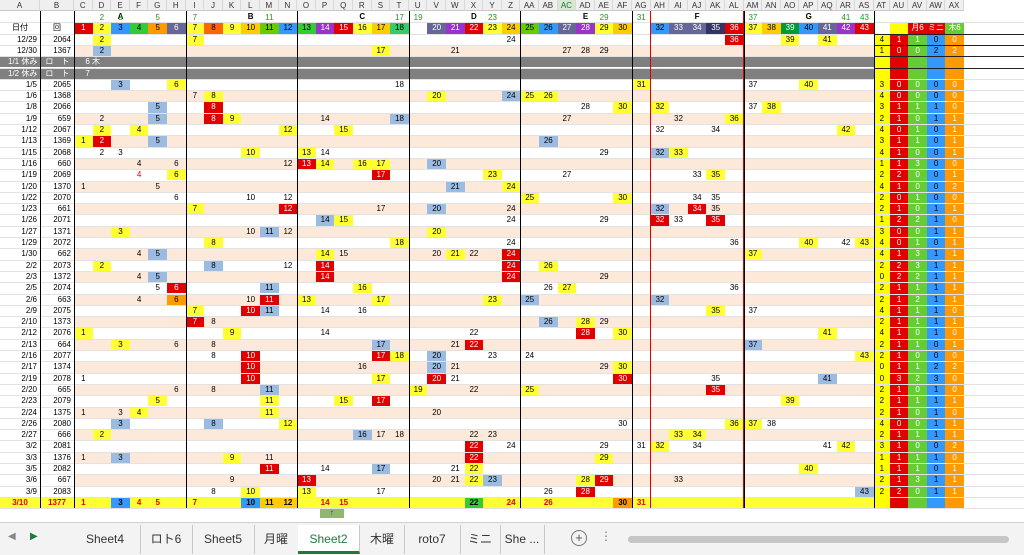  What do you see at coordinates (157, 18) in the screenshot?
I see `top-number: 5` at bounding box center [157, 18].